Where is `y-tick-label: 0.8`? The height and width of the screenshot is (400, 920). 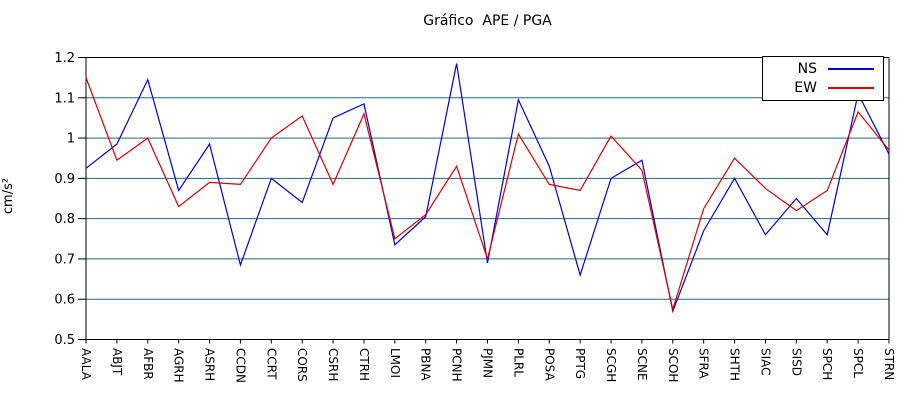
y-tick-label: 0.8 is located at coordinates (64, 219).